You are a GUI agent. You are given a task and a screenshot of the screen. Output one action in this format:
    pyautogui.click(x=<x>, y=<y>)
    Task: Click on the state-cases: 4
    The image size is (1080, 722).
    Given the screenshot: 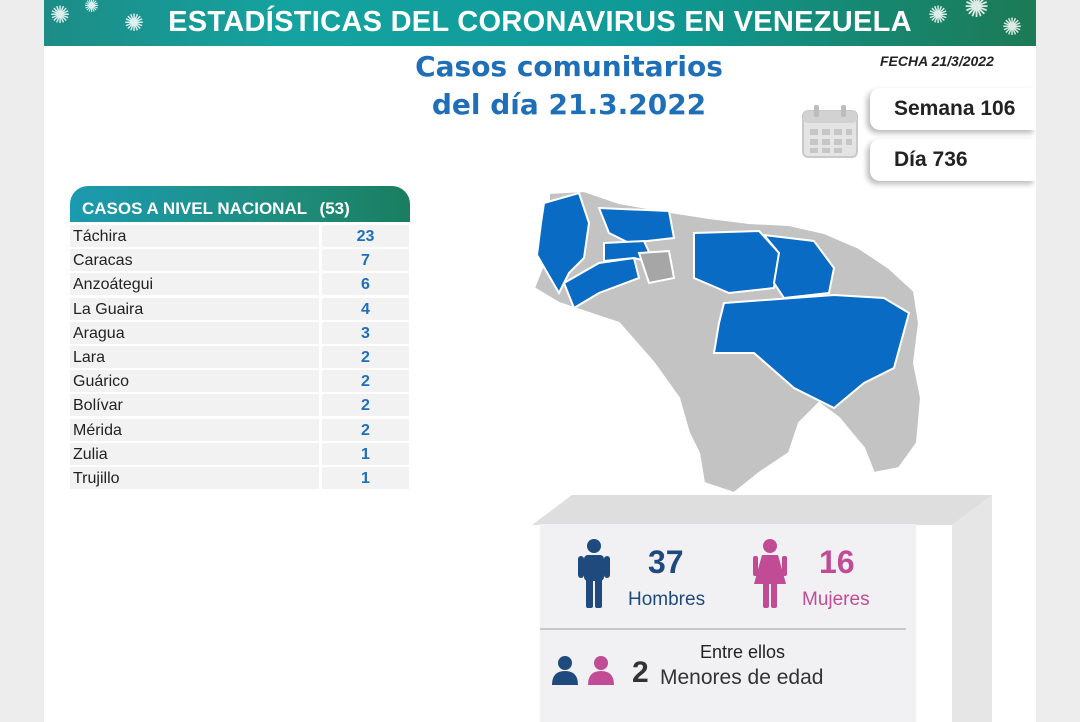 What is the action you would take?
    pyautogui.click(x=365, y=308)
    